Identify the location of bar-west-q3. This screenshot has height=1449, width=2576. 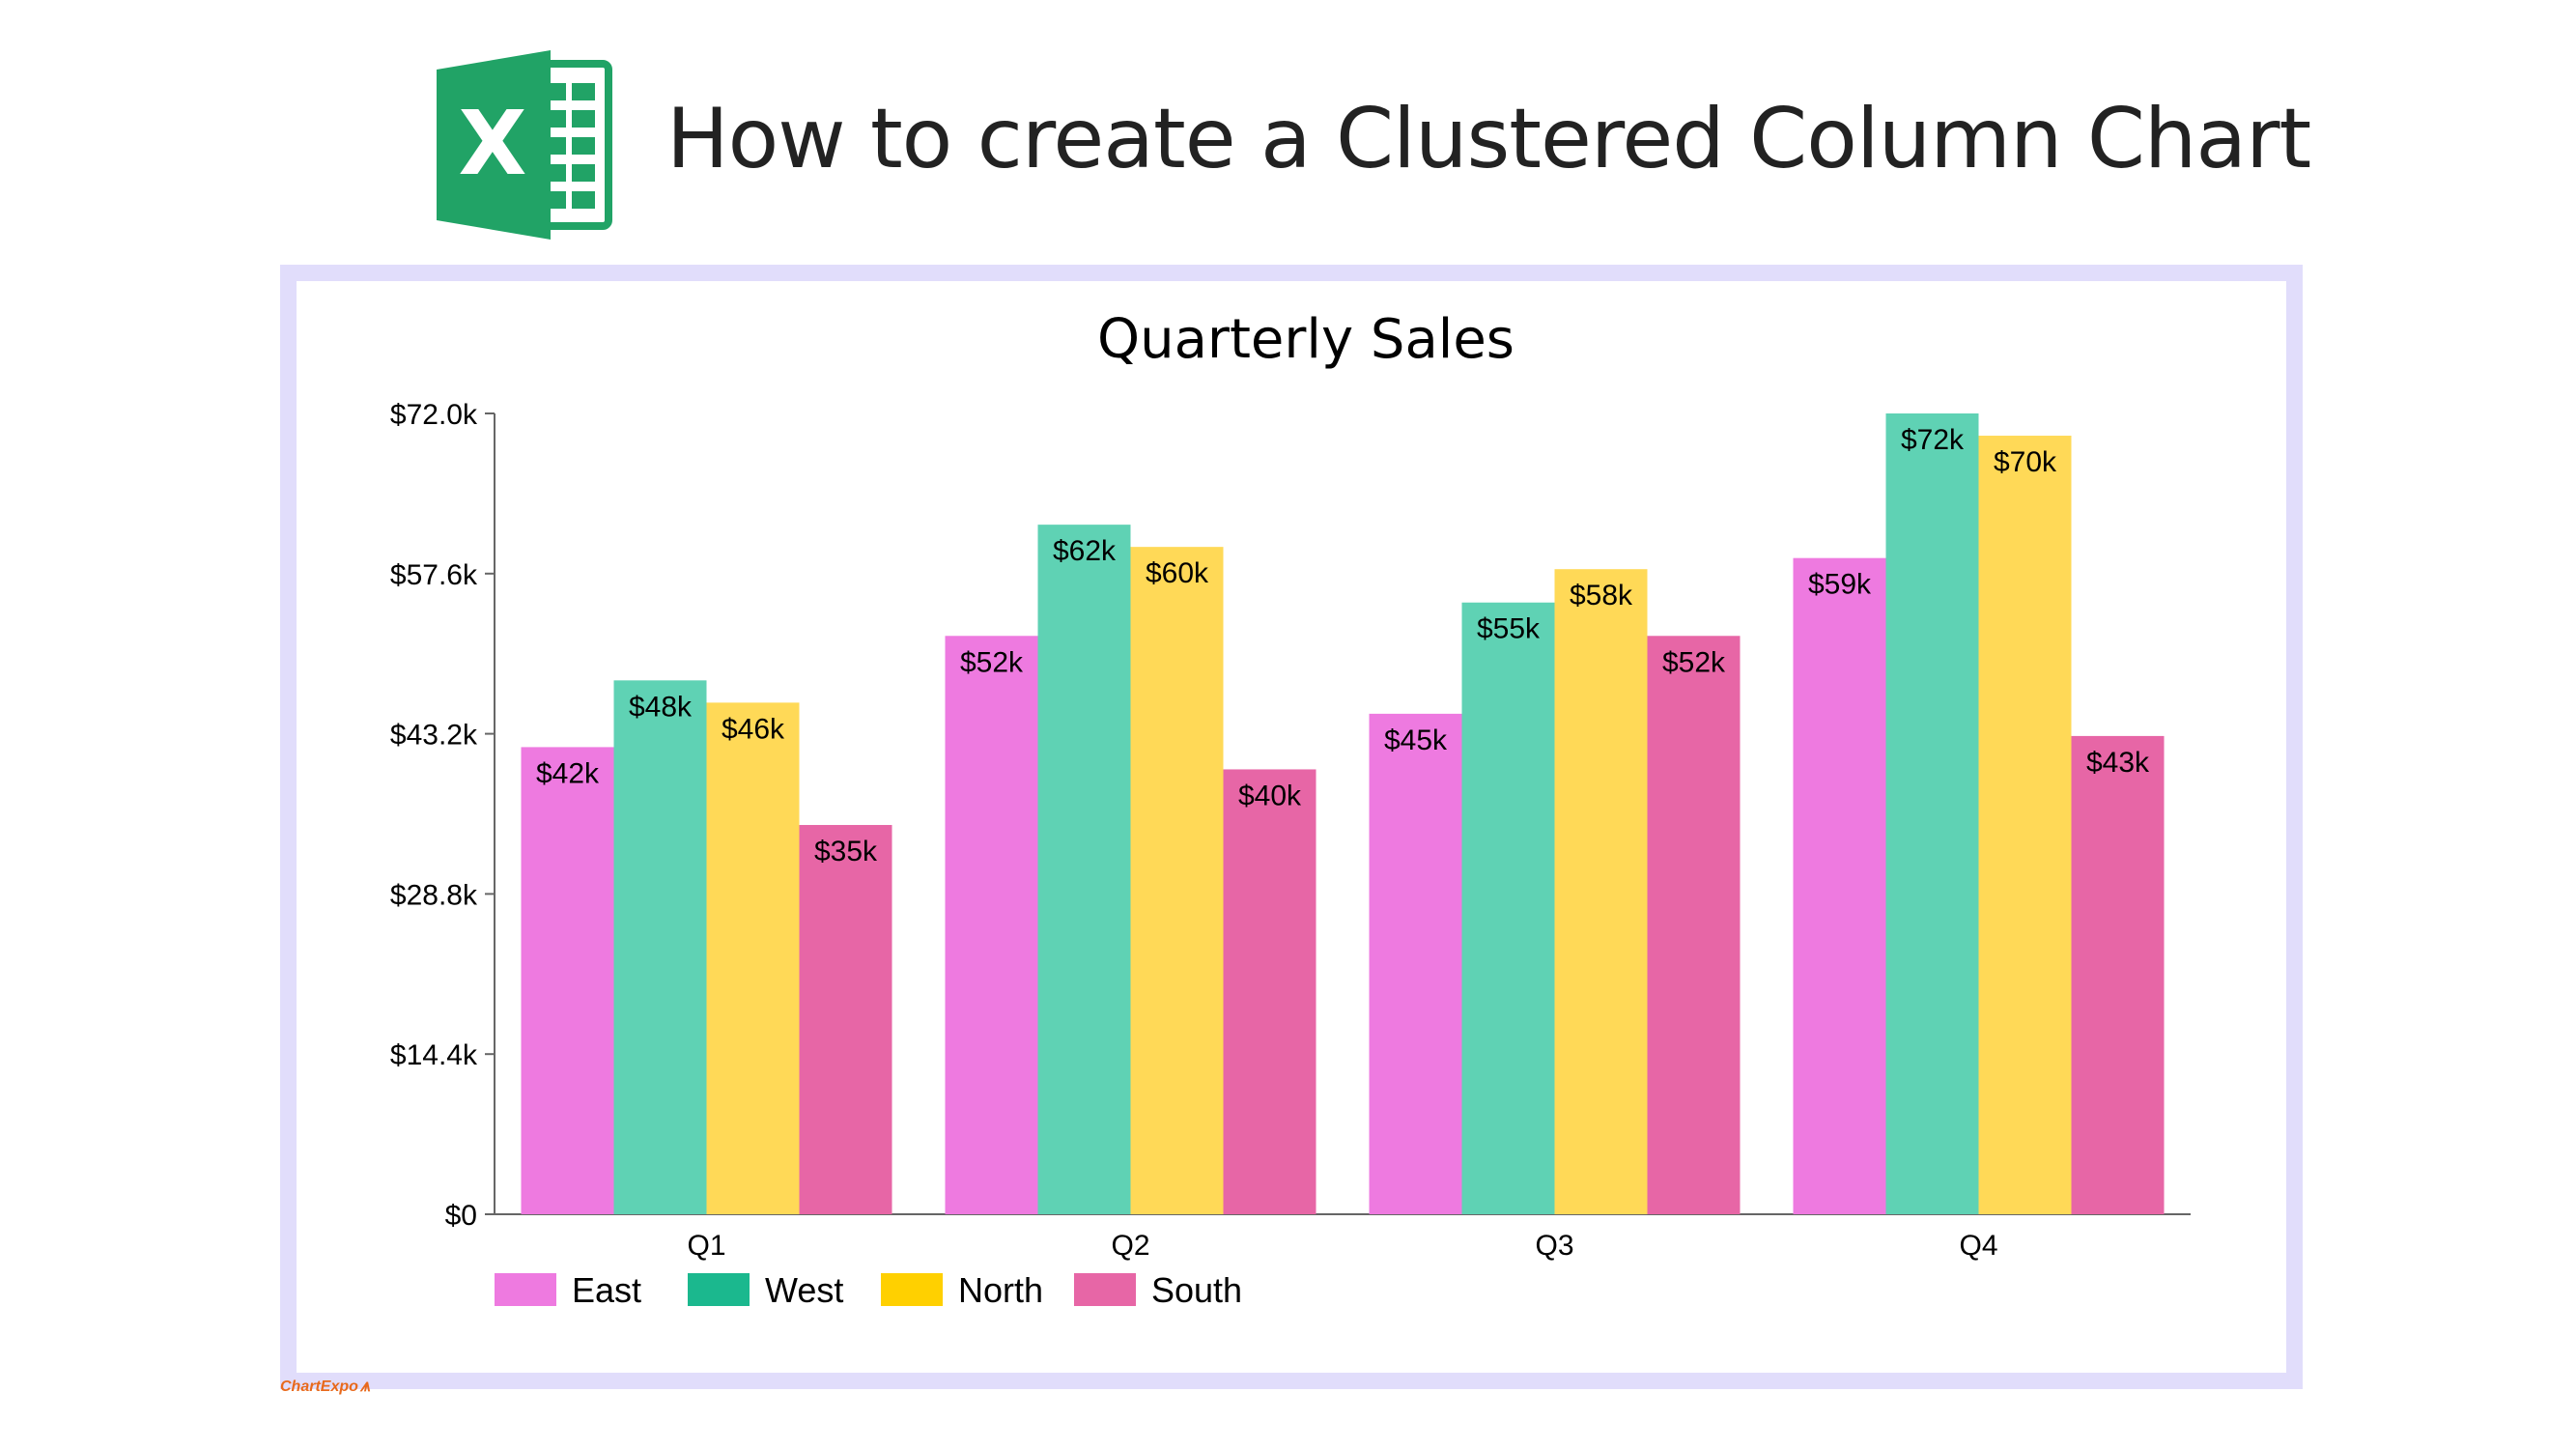
(1508, 908).